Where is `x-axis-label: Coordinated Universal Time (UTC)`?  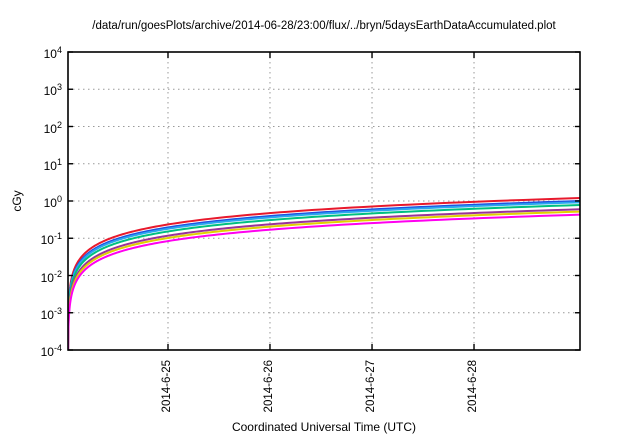 x-axis-label: Coordinated Universal Time (UTC) is located at coordinates (324, 427).